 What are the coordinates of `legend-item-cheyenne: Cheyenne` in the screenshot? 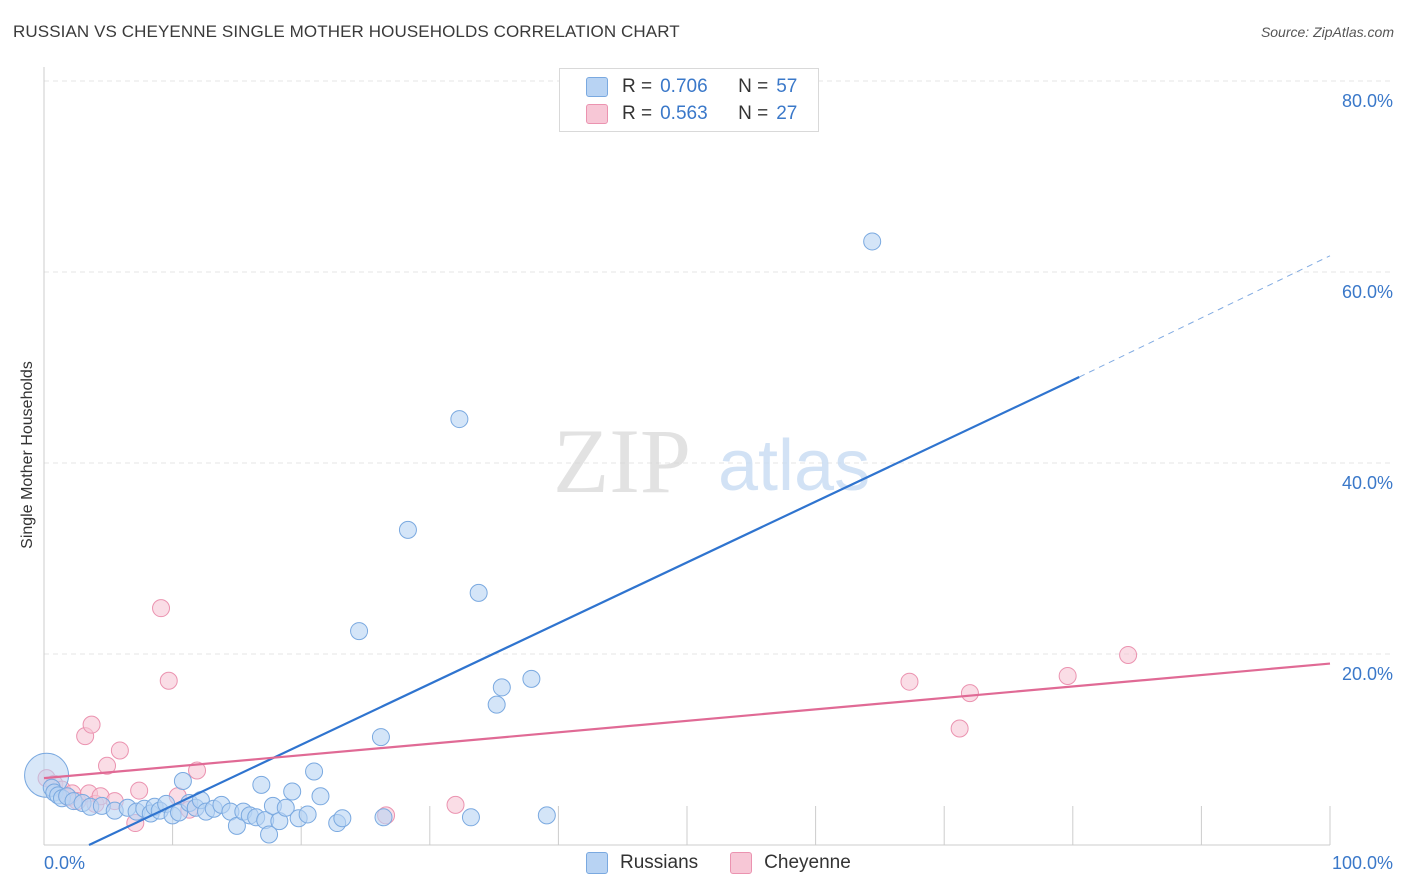 It's located at (790, 863).